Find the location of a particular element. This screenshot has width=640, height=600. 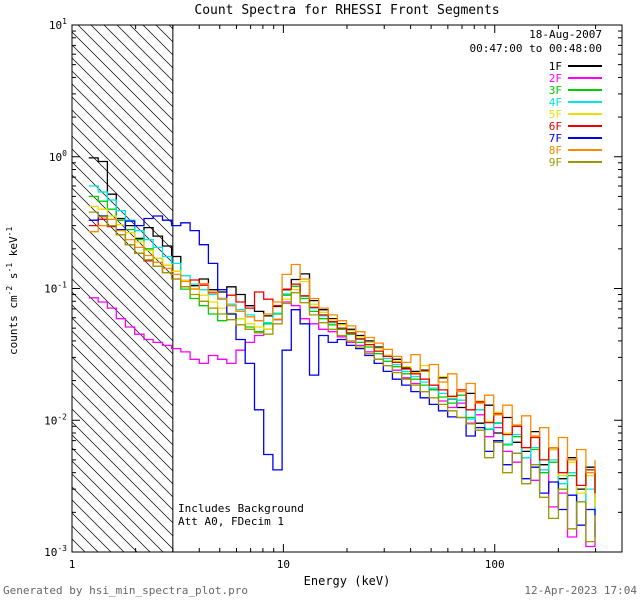

legend-label-2F: 2F is located at coordinates (555, 78).